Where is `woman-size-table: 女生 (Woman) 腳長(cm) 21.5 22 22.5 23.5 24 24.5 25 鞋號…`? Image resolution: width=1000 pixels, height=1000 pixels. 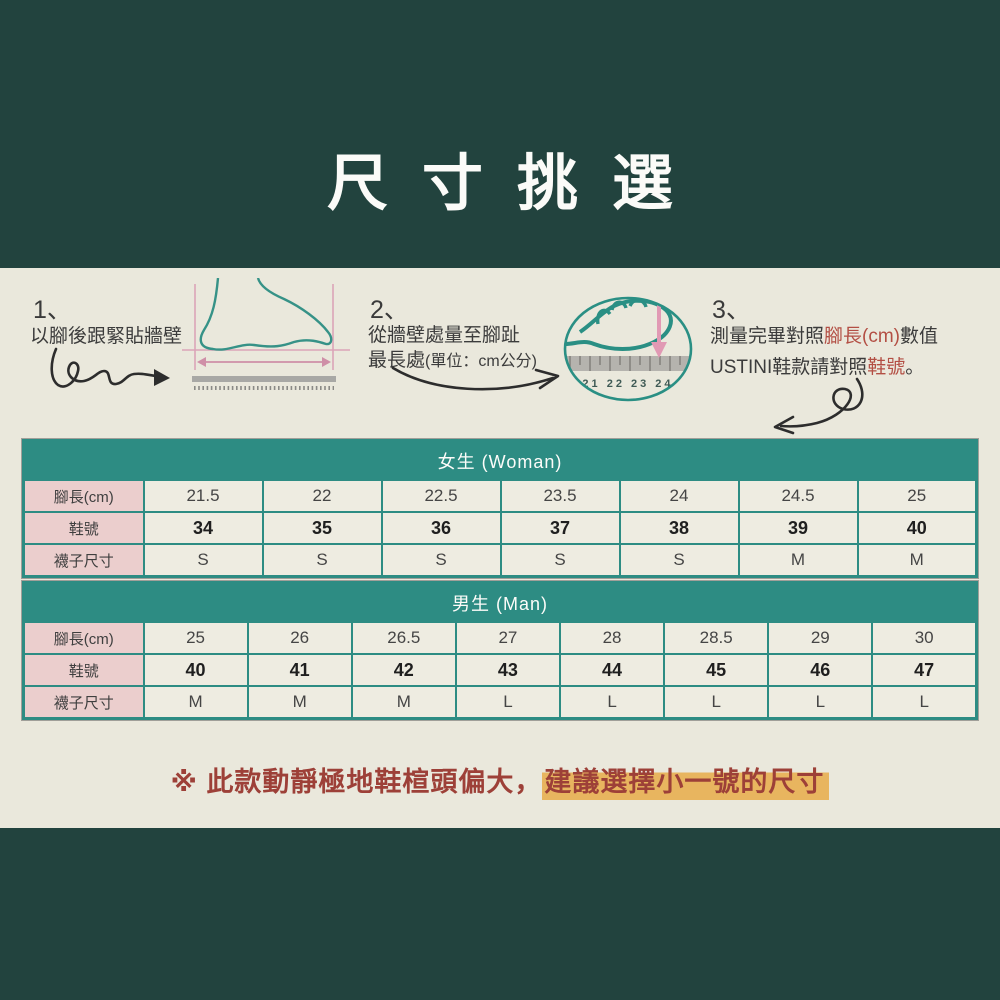
woman-size-table: 女生 (Woman) 腳長(cm) 21.5 22 22.5 23.5 24 24.5 25 鞋號… is located at coordinates (500, 508).